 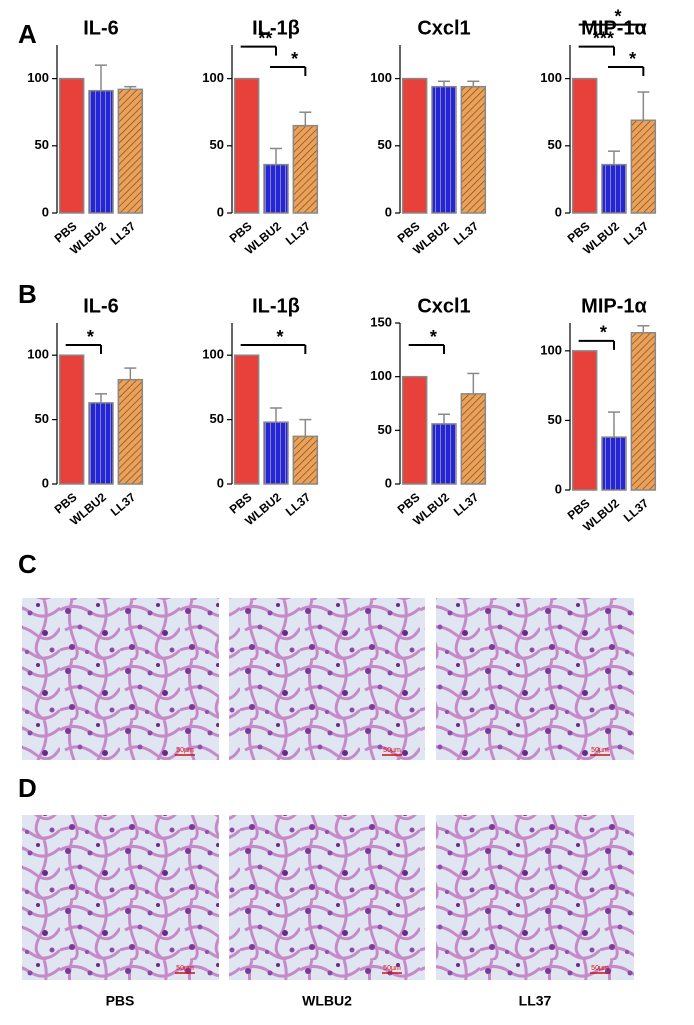 I want to click on y-tick-label: 150, so click(x=381, y=321).